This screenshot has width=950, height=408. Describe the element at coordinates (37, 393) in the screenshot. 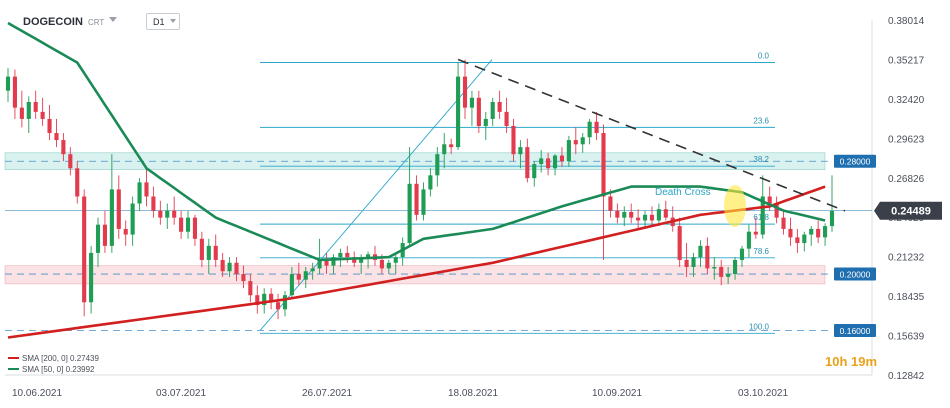

I see `x-tick-label: 10.06.2021` at that location.